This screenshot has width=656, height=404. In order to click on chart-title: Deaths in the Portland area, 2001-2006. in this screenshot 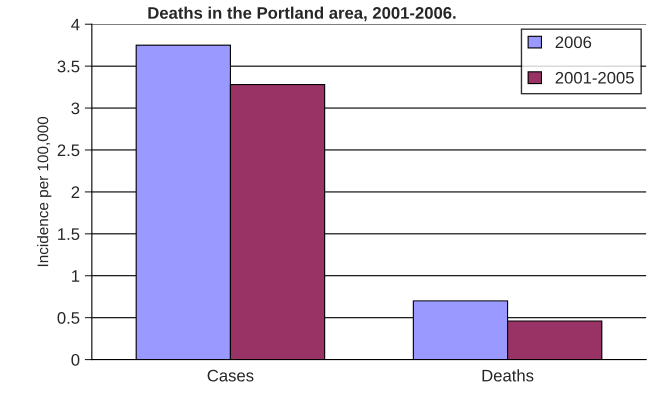, I will do `click(302, 14)`.